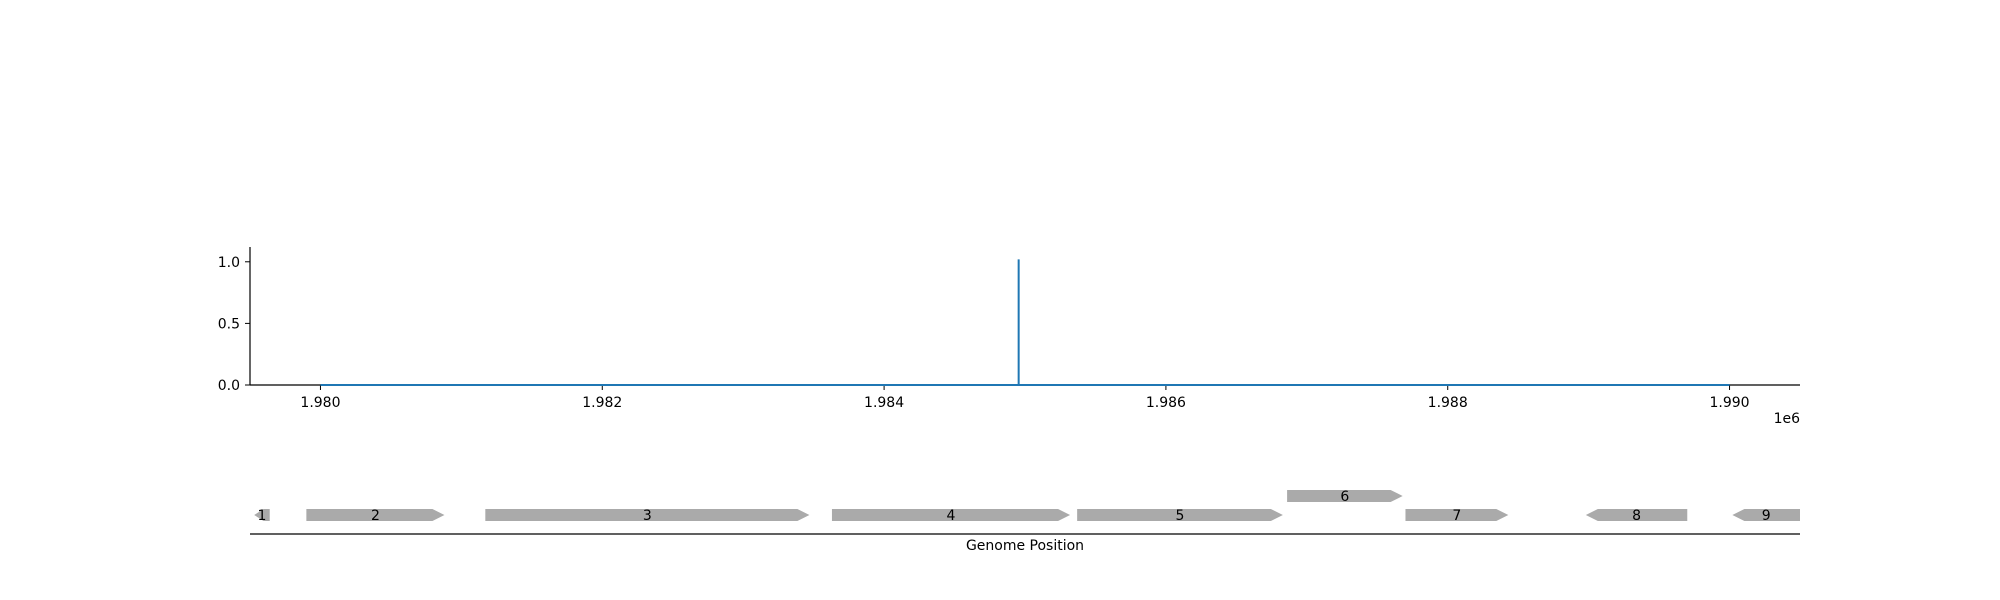 This screenshot has height=600, width=2000. I want to click on x-tick-label: 1.982, so click(602, 403).